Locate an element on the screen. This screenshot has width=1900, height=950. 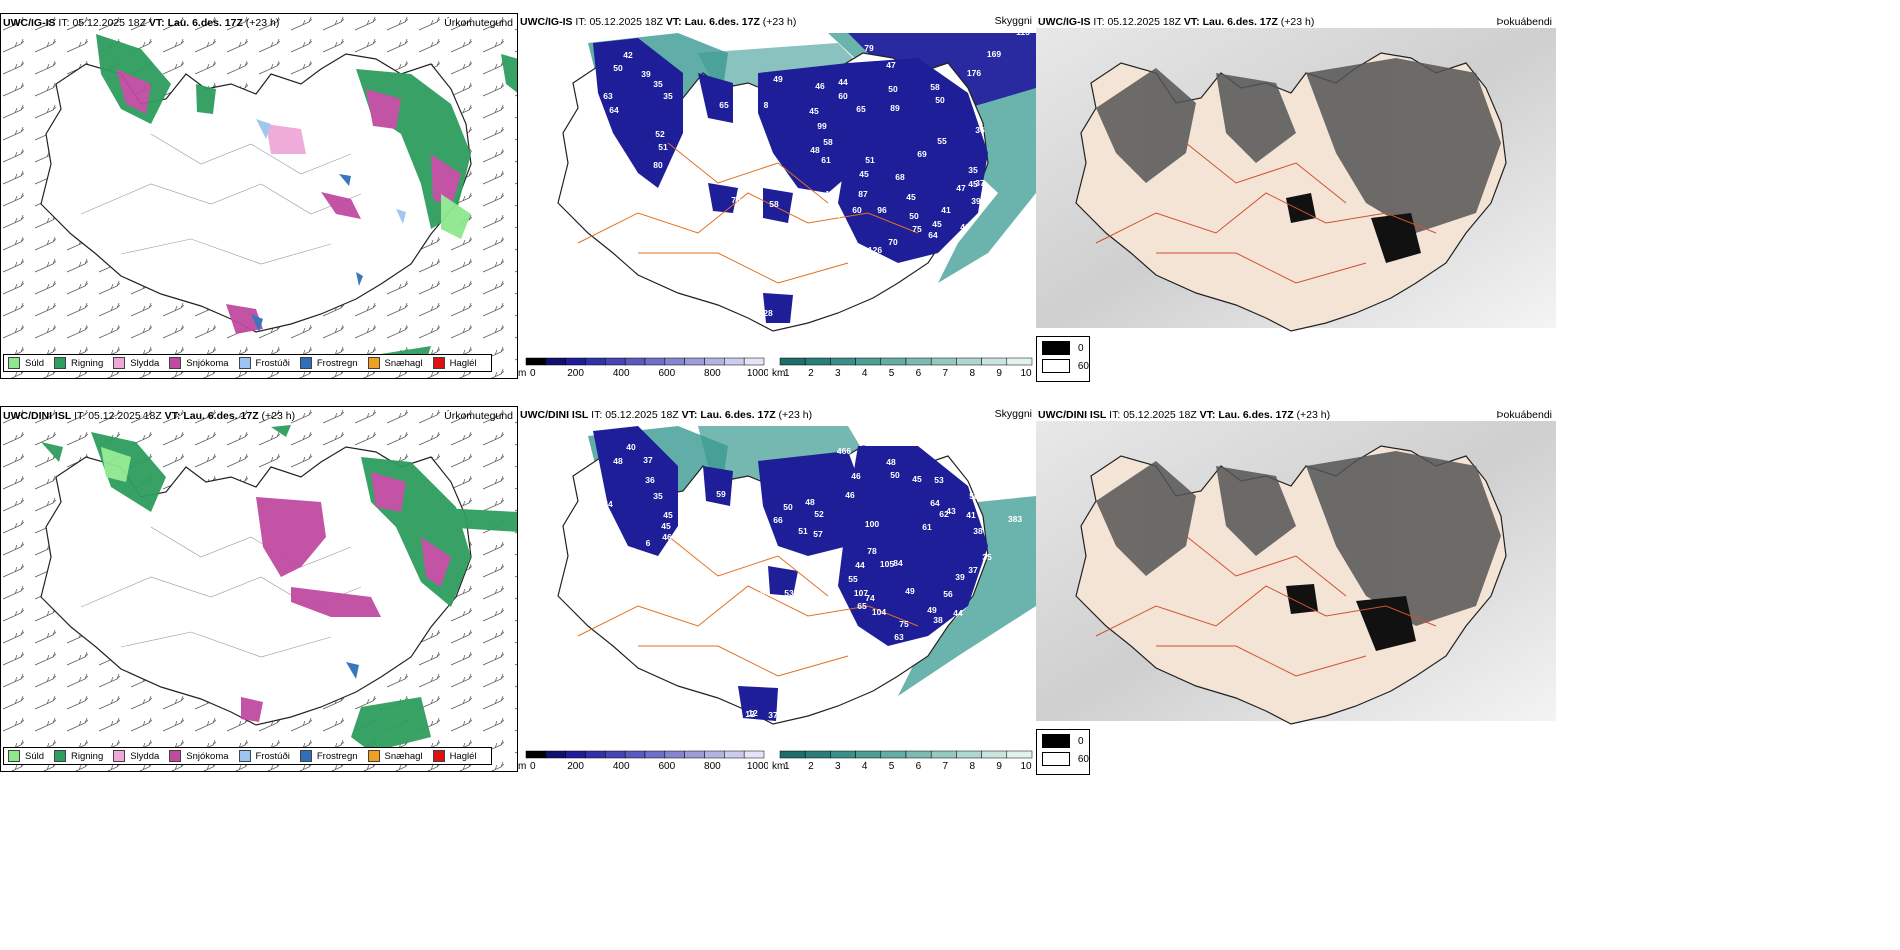
ceiling-value-label: 39 is located at coordinates (960, 577).